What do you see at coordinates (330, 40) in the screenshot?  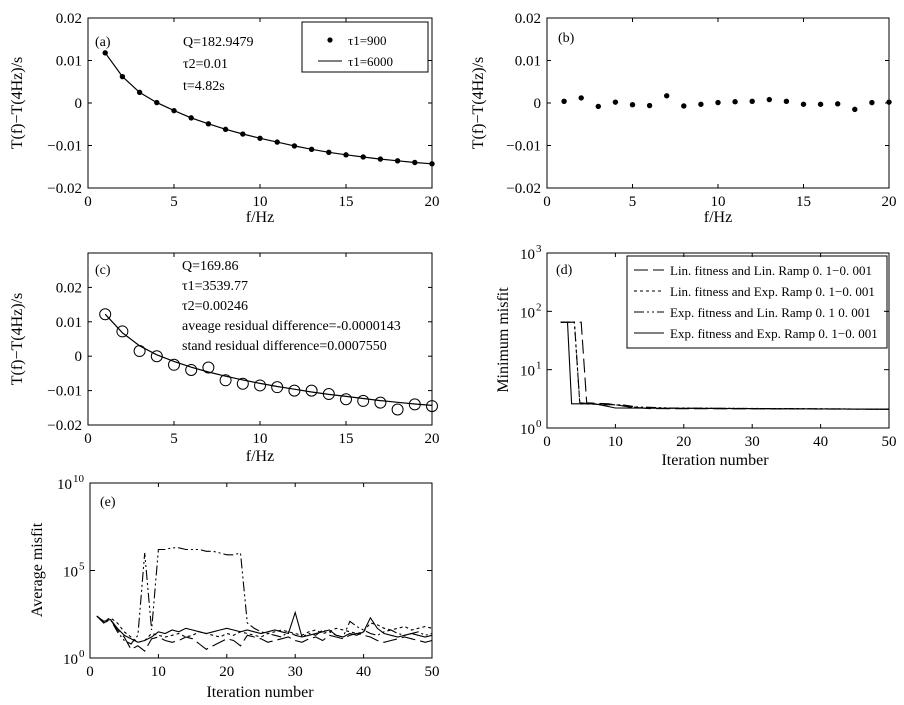 I see `legend-dot-marker` at bounding box center [330, 40].